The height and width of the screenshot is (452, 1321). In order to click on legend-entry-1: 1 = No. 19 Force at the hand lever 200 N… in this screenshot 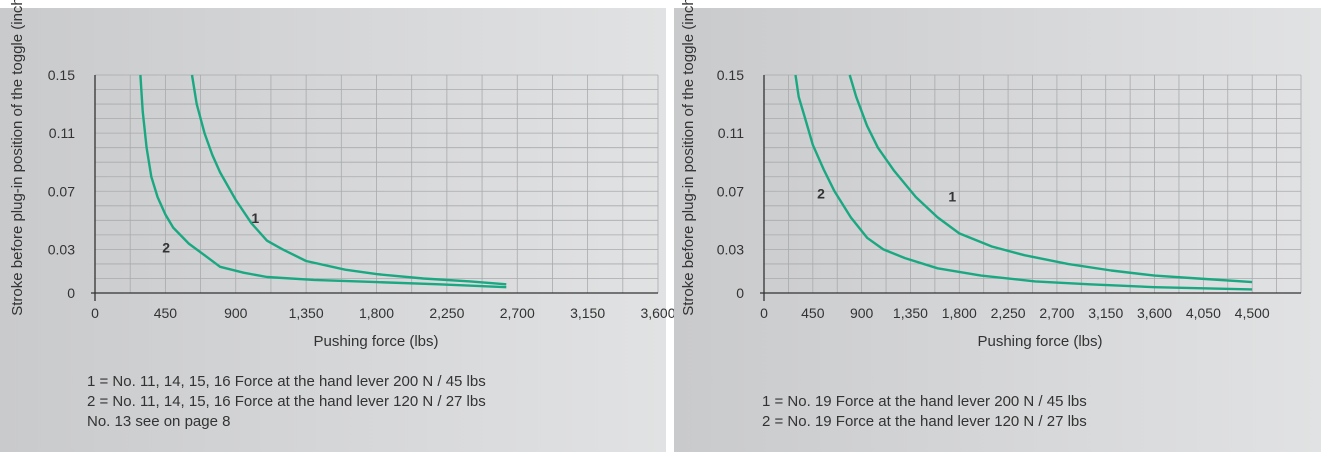, I will do `click(924, 401)`.